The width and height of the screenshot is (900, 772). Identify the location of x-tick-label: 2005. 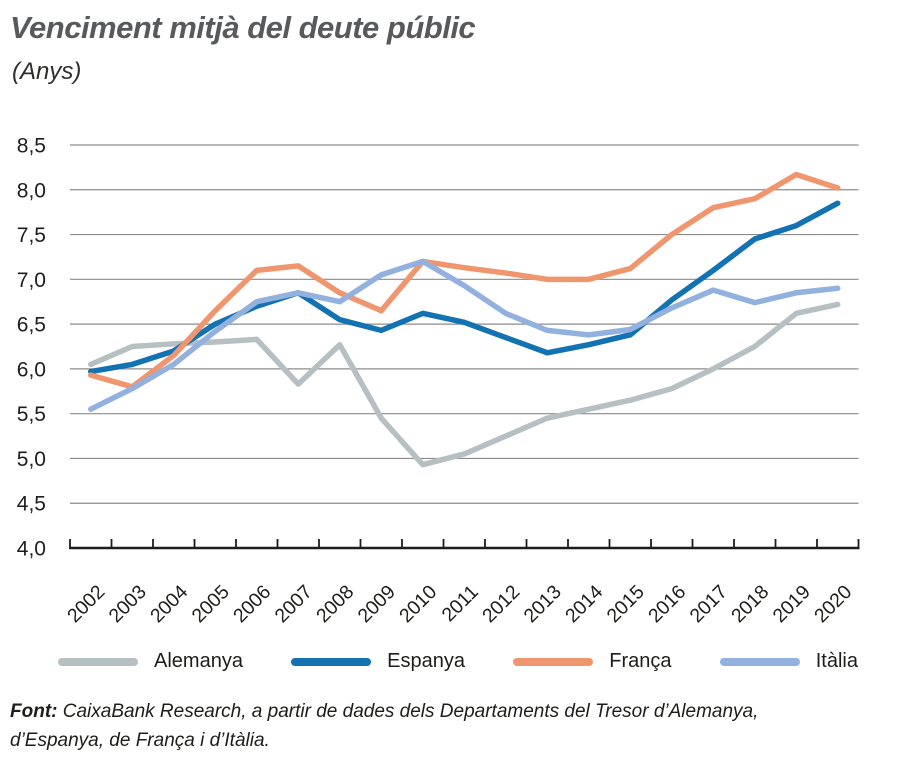
(211, 604).